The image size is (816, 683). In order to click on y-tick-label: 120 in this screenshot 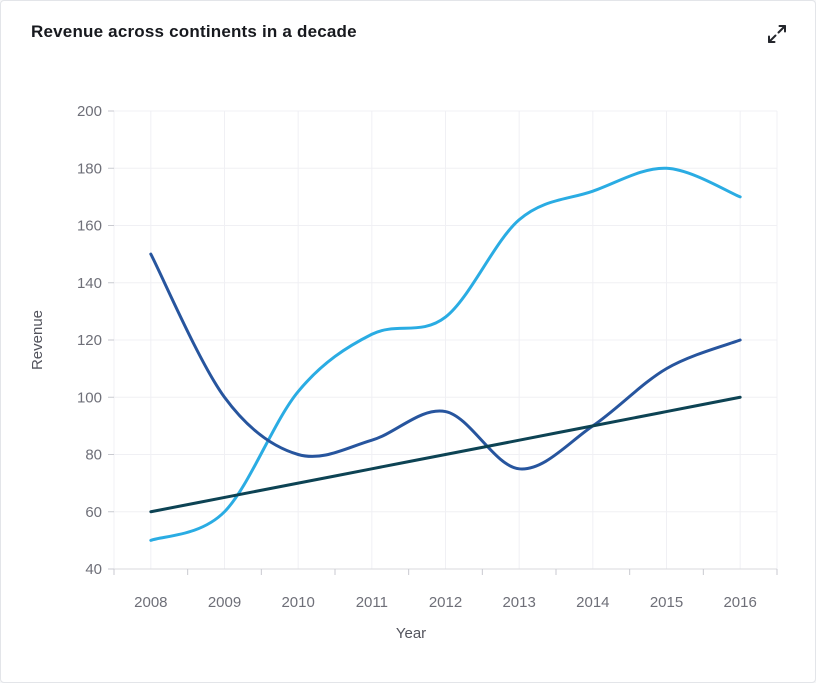, I will do `click(89, 340)`.